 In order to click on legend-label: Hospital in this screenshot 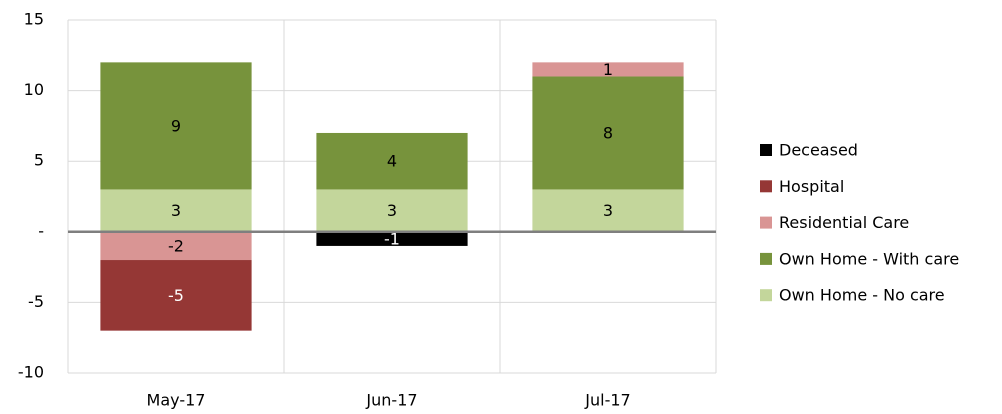, I will do `click(811, 186)`.